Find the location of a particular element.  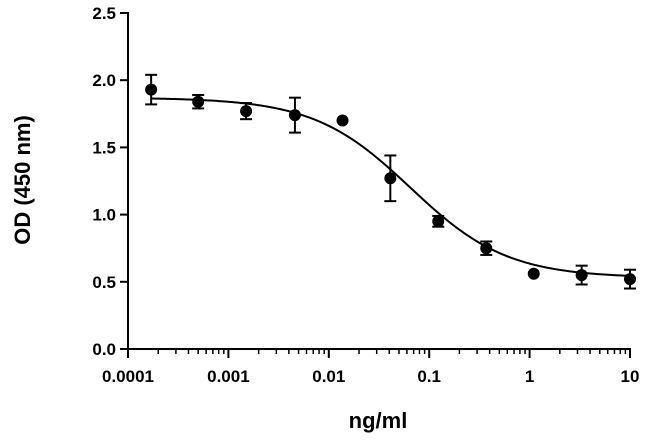

x-tick-label: 0.1 is located at coordinates (429, 376).